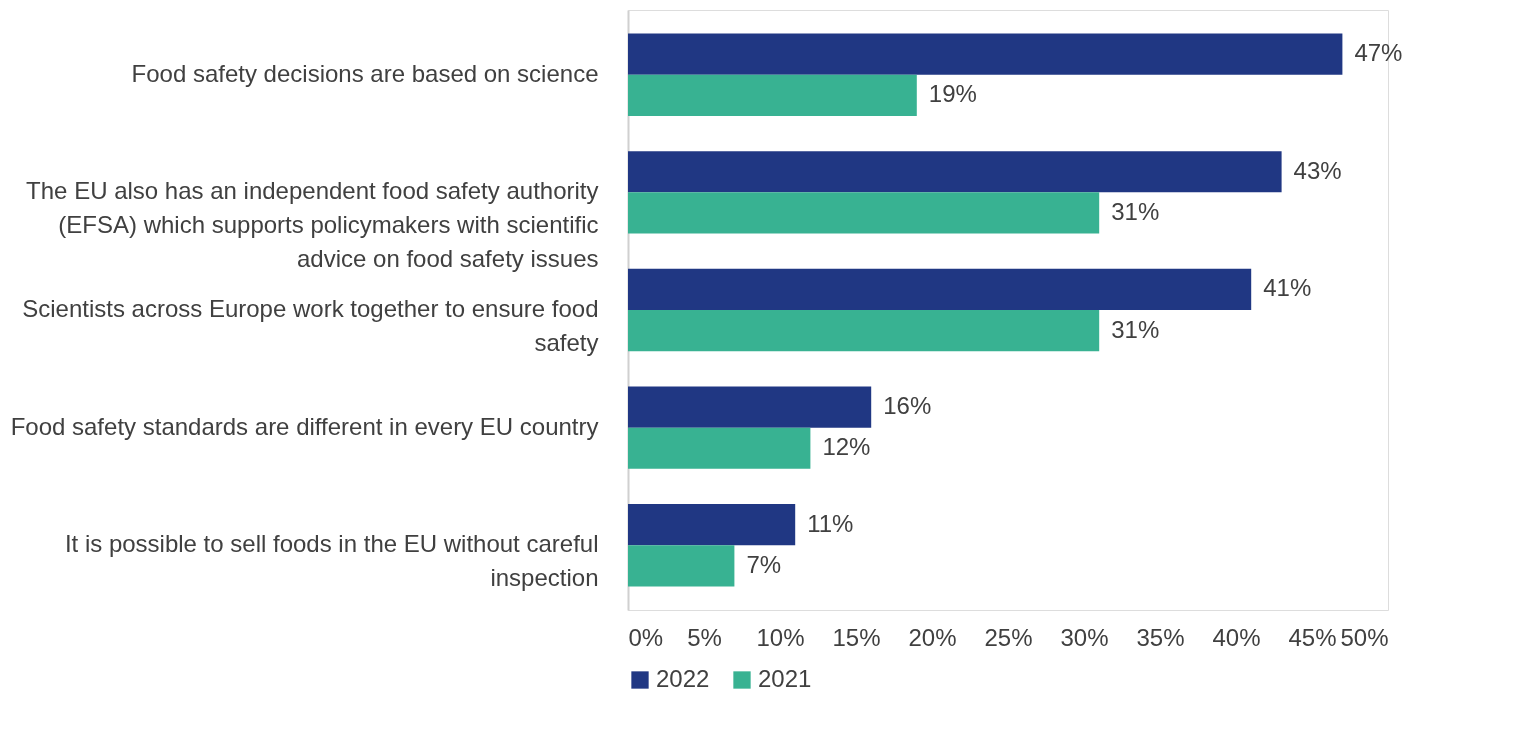 The image size is (1534, 751). I want to click on y-tick-label: The EU also has an independent food safety authority (EFSA) which supports policymakers with scientific advice on food safety issues, so click(312, 225).